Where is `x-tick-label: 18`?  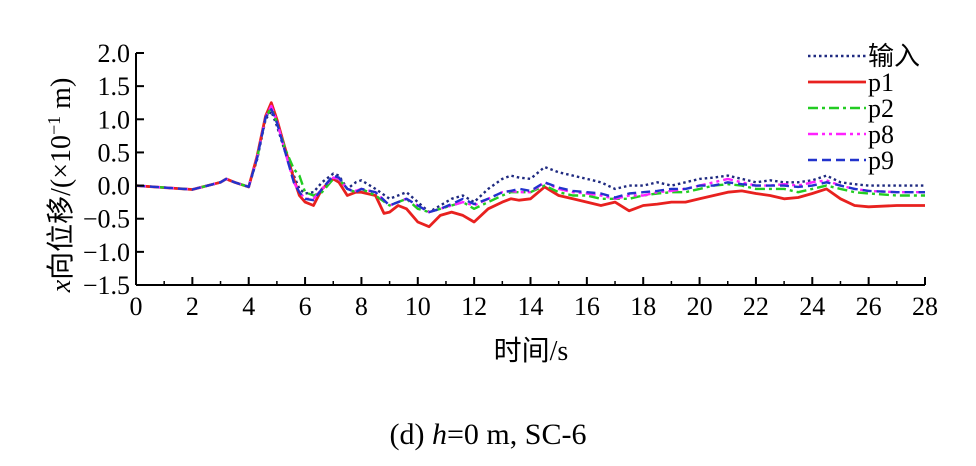 x-tick-label: 18 is located at coordinates (643, 306).